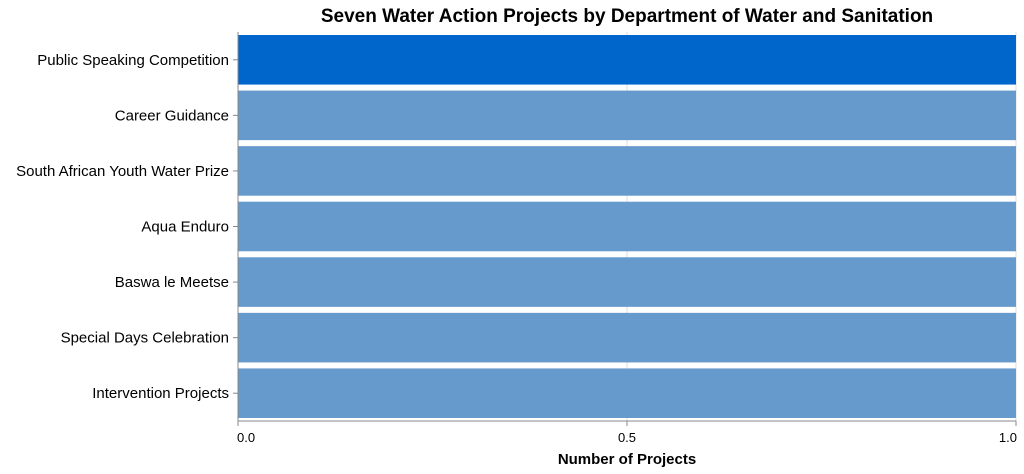  Describe the element at coordinates (1008, 437) in the screenshot. I see `x-tick-label: 1.0` at that location.